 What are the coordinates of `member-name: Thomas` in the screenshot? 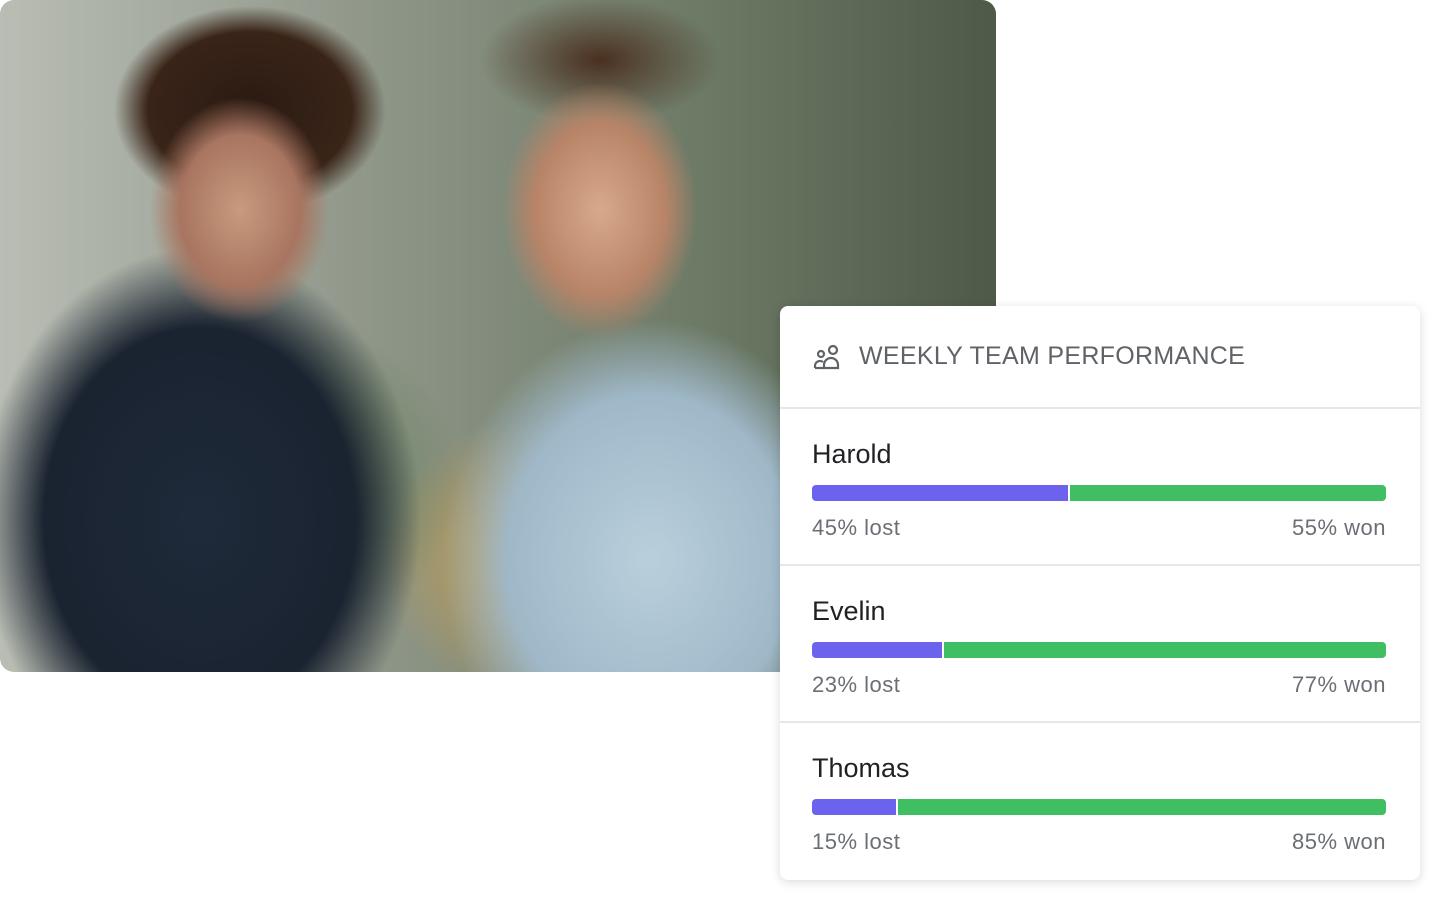 It's located at (861, 768).